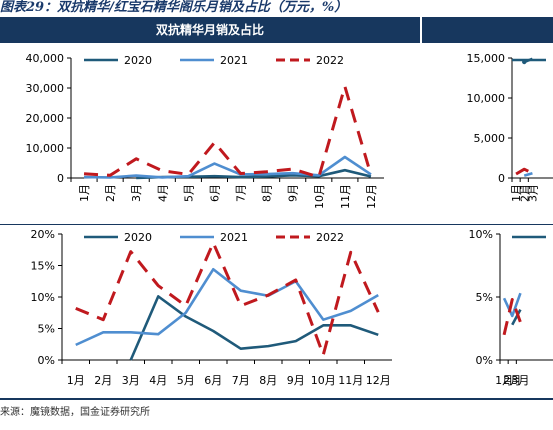 The image size is (553, 430). What do you see at coordinates (254, 328) in the screenshot?
I see `series-line-2020` at bounding box center [254, 328].